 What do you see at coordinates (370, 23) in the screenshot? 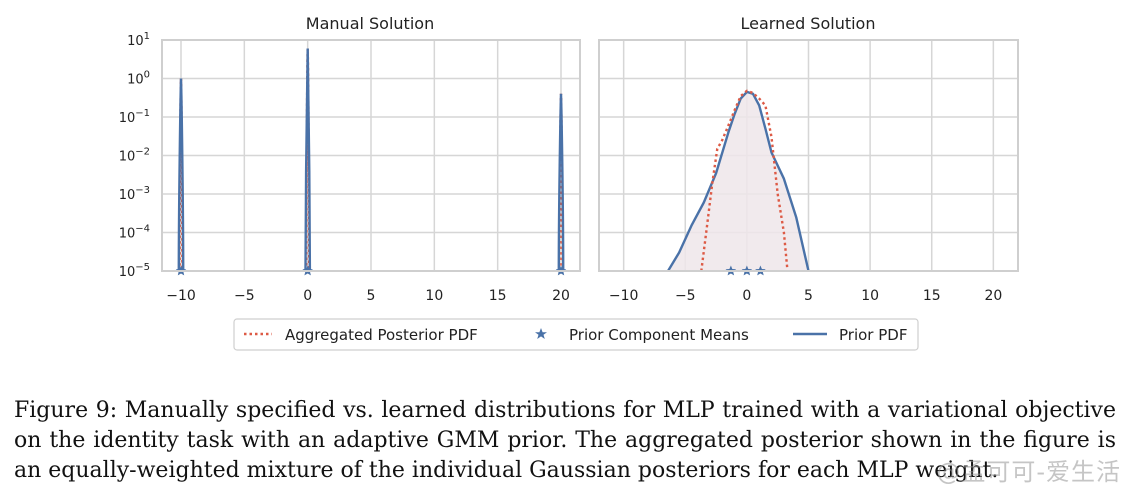
I see `manual-solution-title: Manual Solution` at bounding box center [370, 23].